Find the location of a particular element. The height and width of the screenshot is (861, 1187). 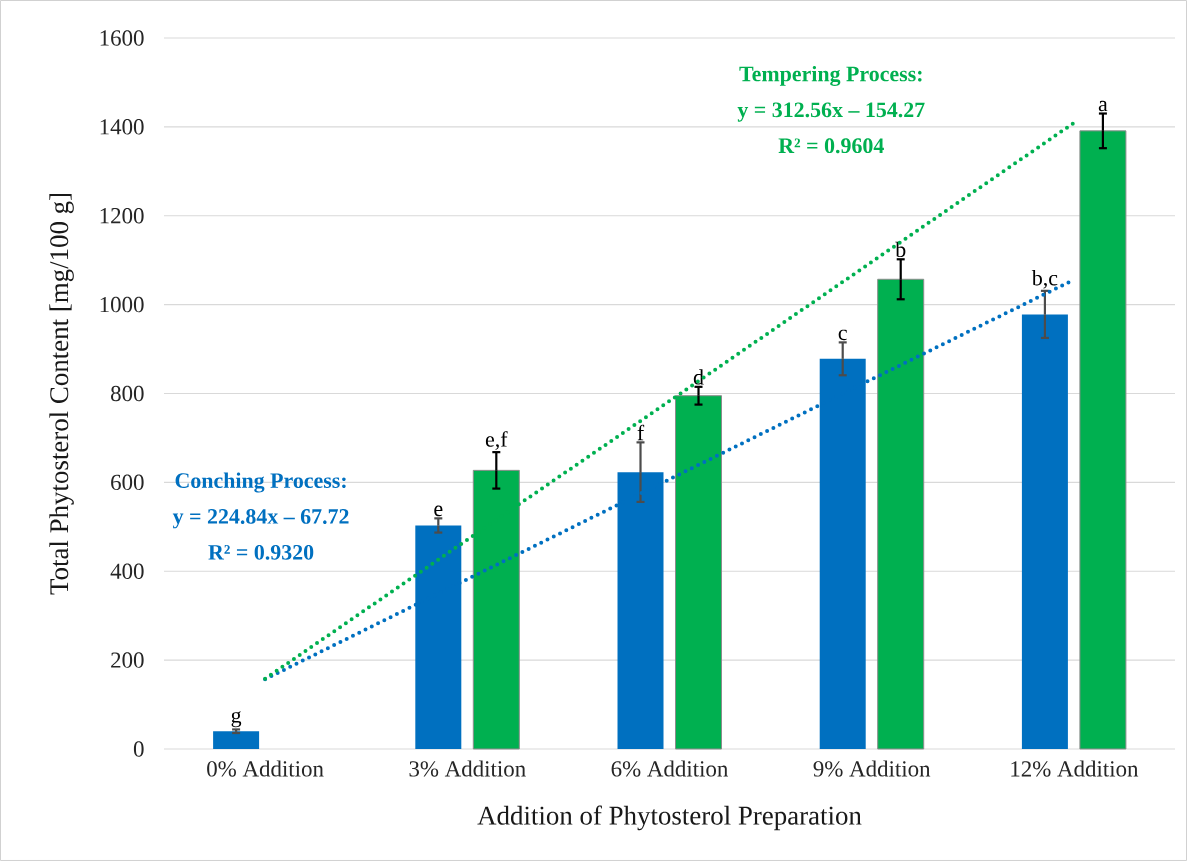

y-tick-label: 600 is located at coordinates (127, 482).